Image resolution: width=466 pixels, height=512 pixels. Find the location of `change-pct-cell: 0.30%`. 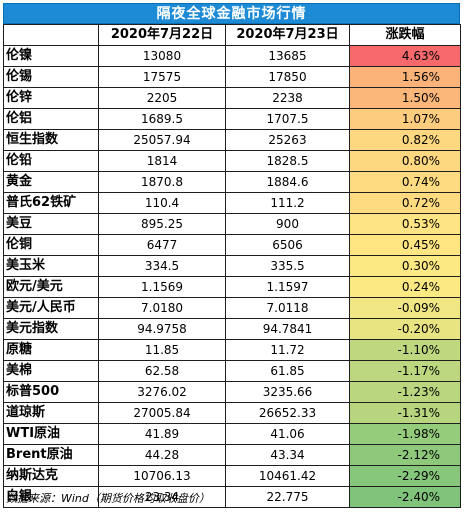

change-pct-cell: 0.30% is located at coordinates (405, 266).